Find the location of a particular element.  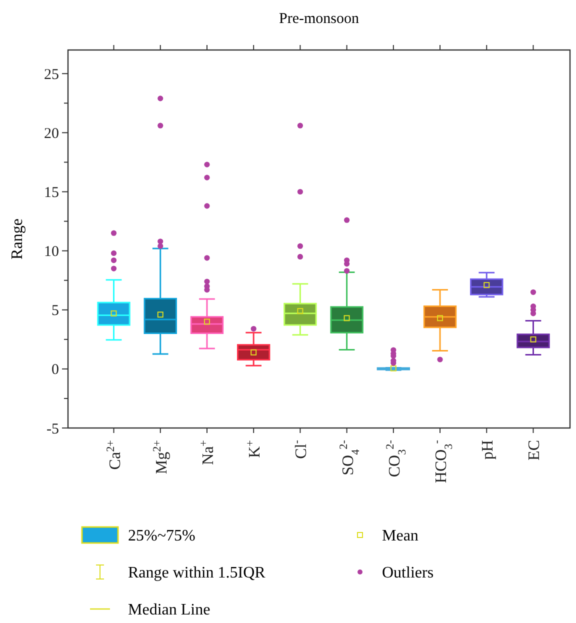

y-tick-label: -5 is located at coordinates (52, 429).